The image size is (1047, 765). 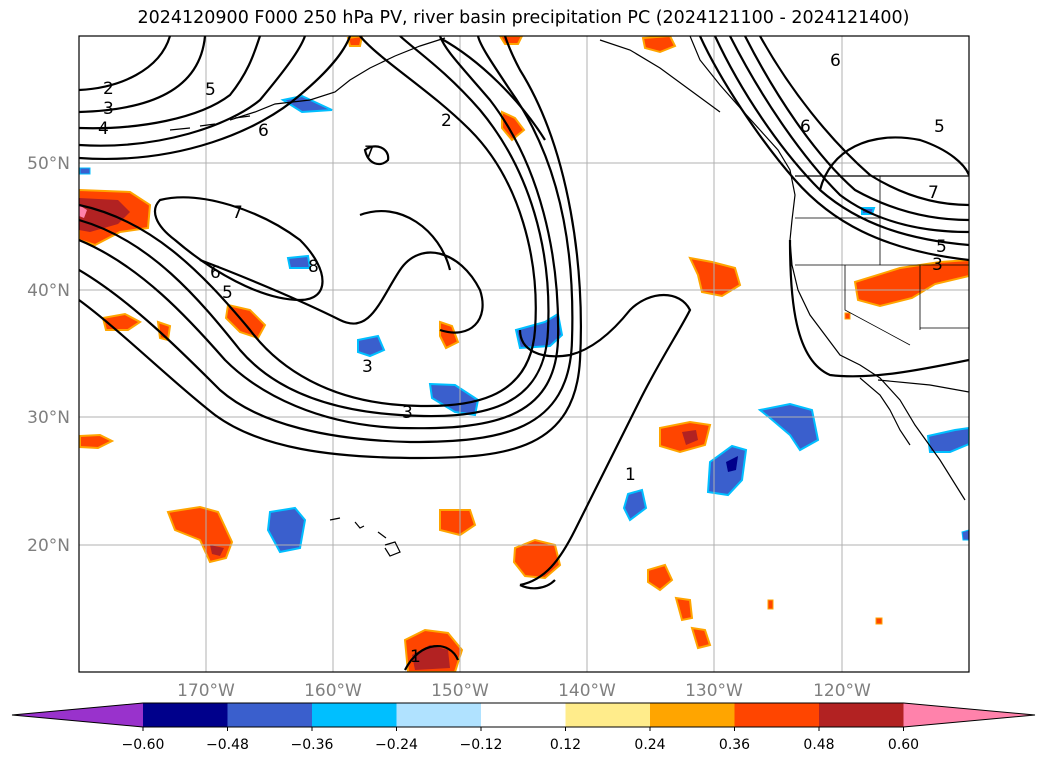 I want to click on colorbar-tick-label: 0.12, so click(x=565, y=745).